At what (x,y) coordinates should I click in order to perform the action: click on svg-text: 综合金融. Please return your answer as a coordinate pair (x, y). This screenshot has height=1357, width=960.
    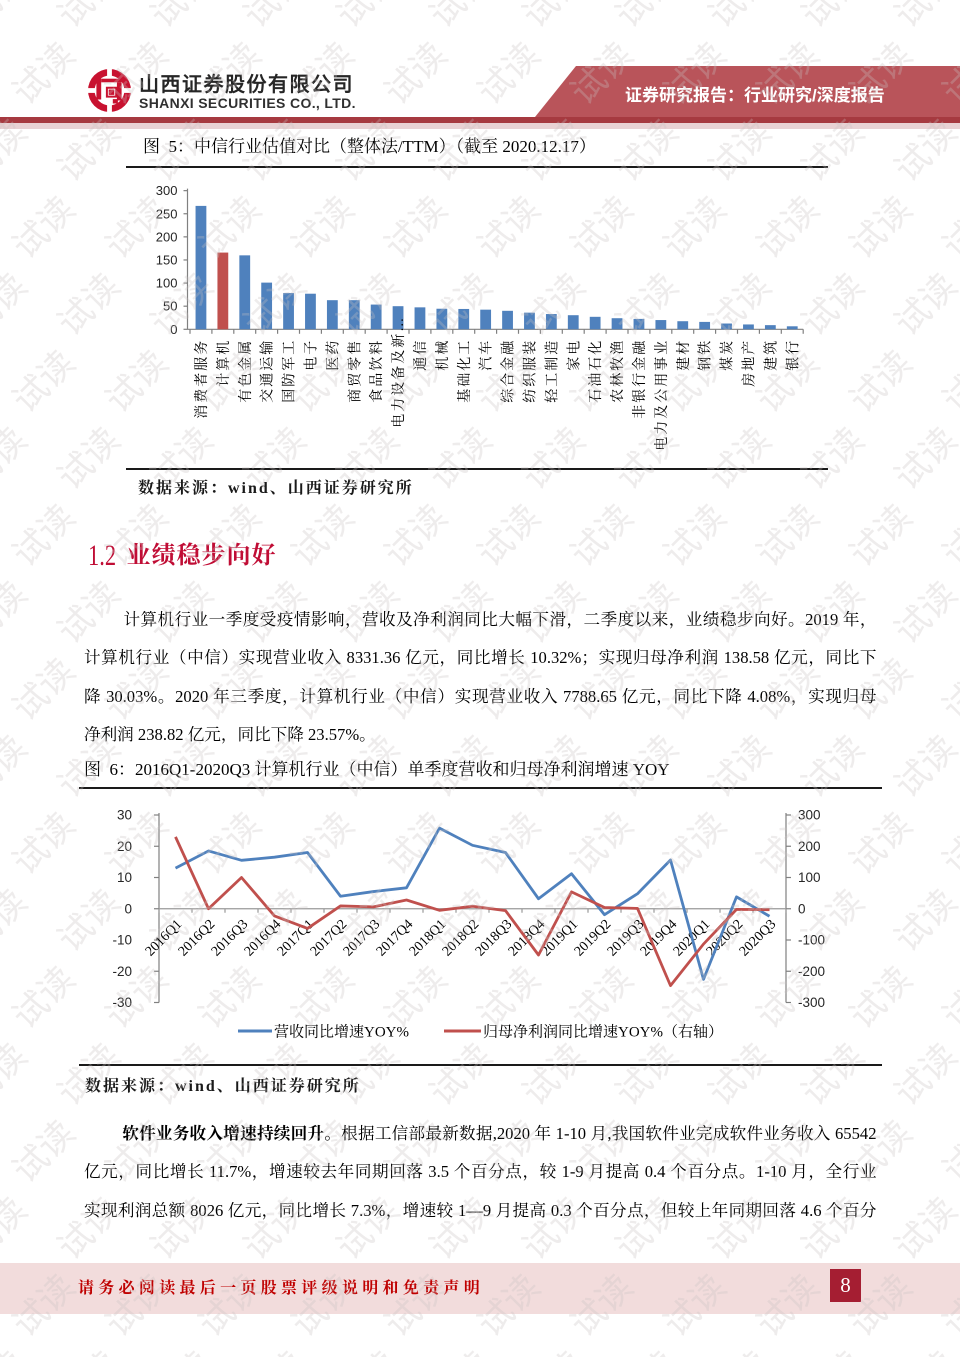
    Looking at the image, I should click on (509, 371).